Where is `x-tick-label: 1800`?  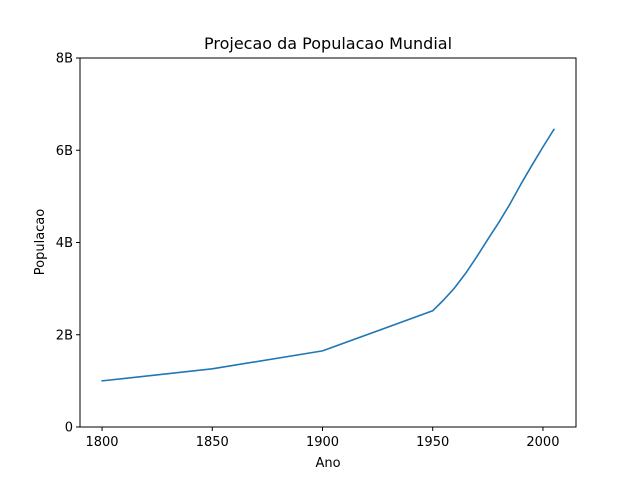 x-tick-label: 1800 is located at coordinates (101, 442).